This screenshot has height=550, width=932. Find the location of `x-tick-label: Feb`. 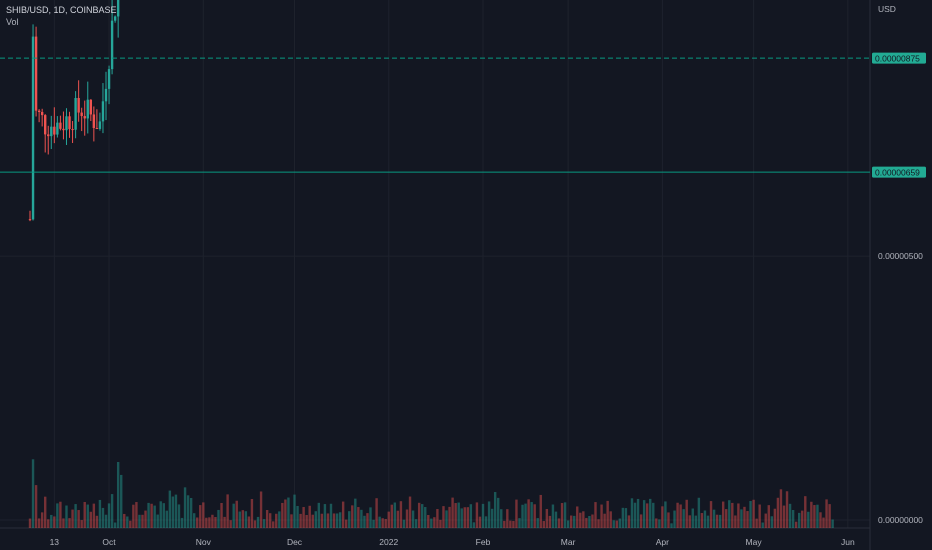

x-tick-label: Feb is located at coordinates (483, 542).